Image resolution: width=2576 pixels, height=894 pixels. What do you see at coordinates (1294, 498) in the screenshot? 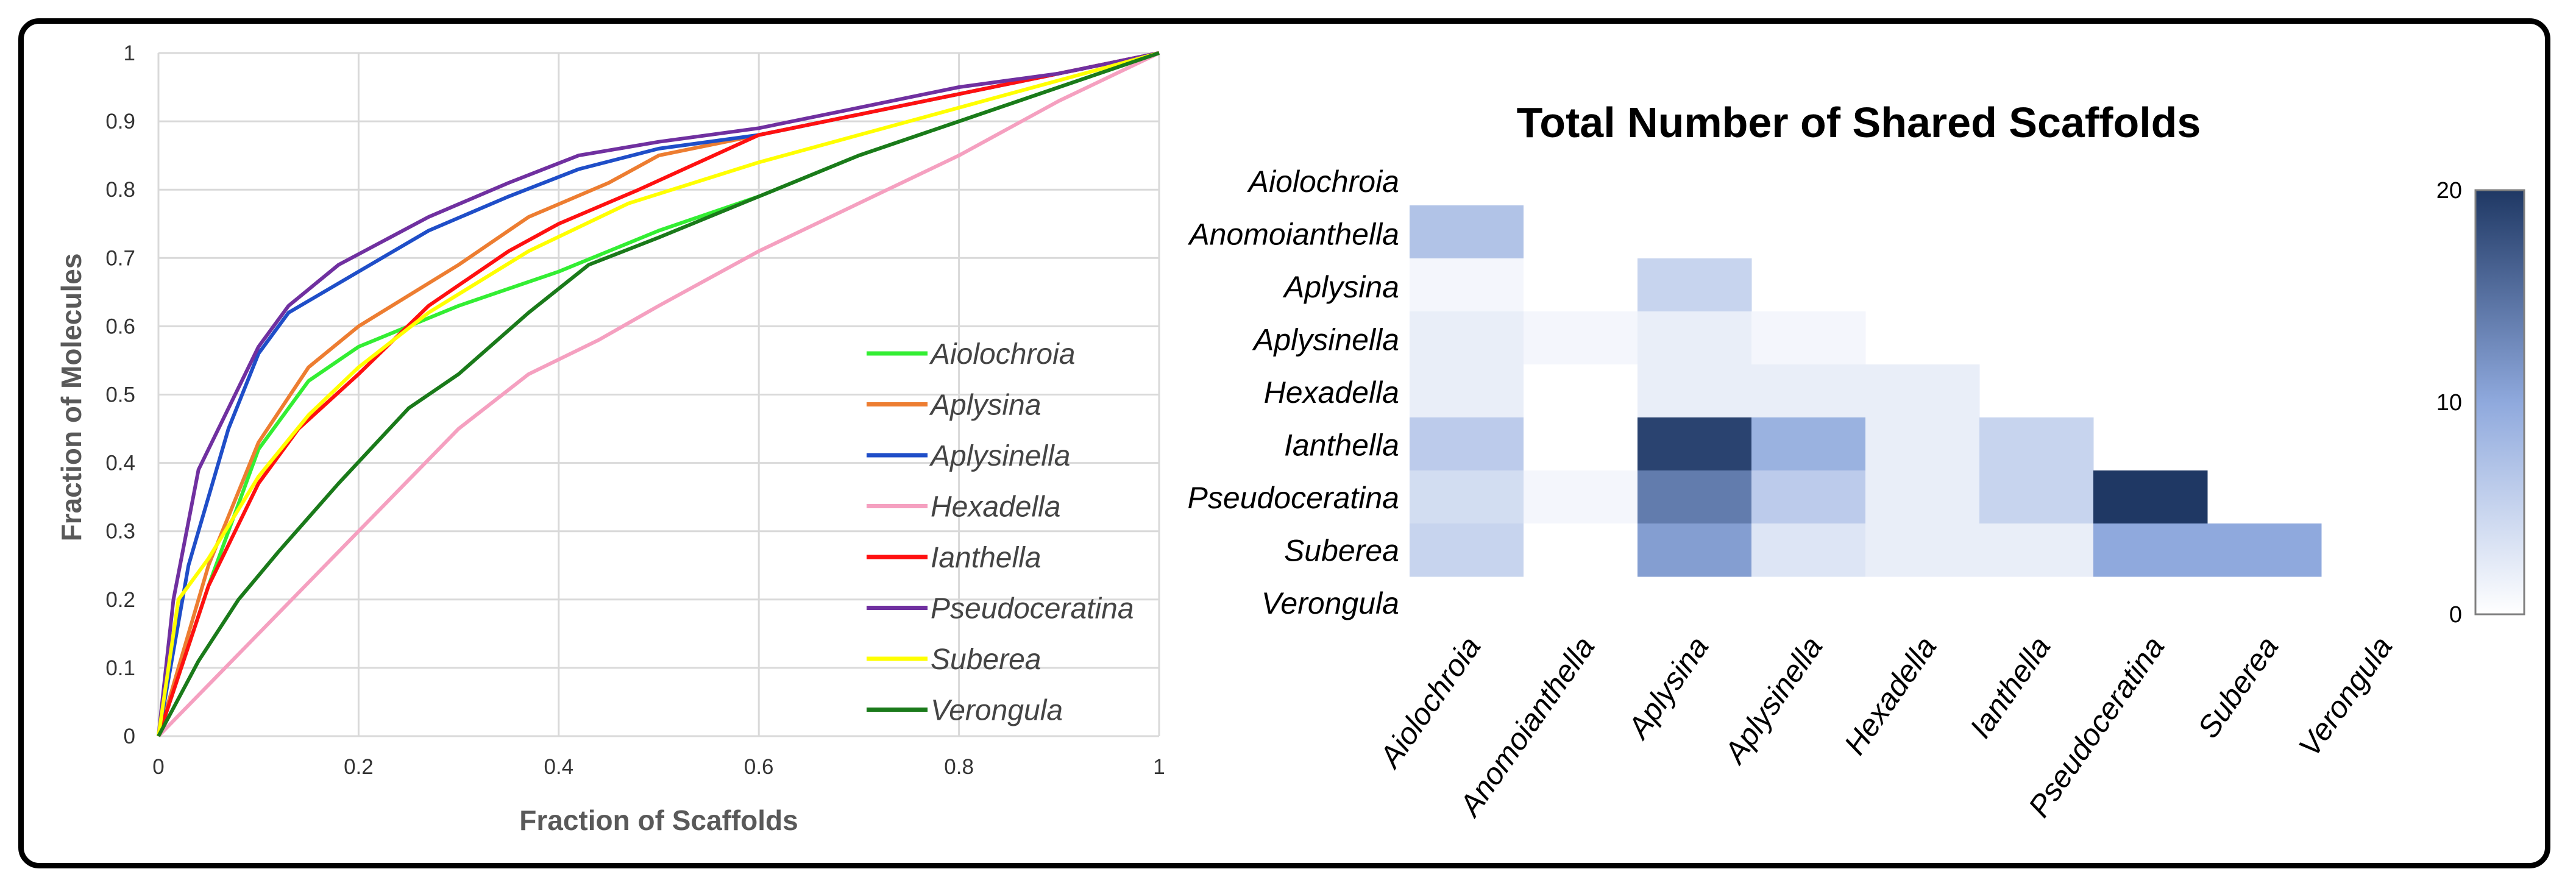
I see `heatmap-row-label: Pseudoceratina` at bounding box center [1294, 498].